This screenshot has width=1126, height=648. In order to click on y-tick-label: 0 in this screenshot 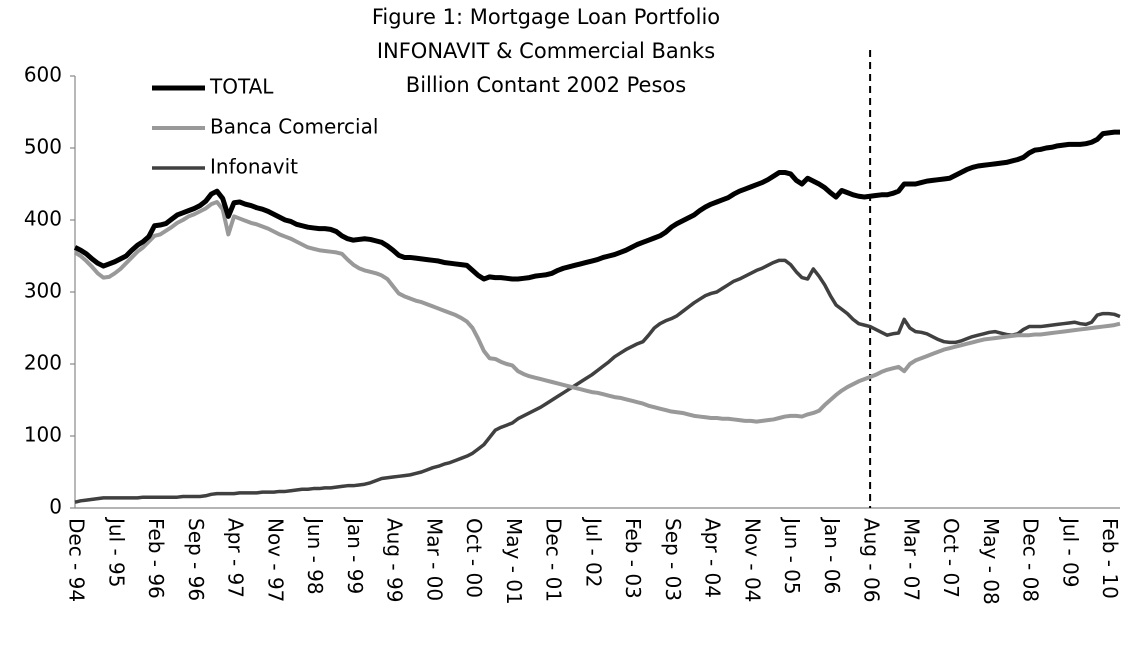, I will do `click(55, 507)`.